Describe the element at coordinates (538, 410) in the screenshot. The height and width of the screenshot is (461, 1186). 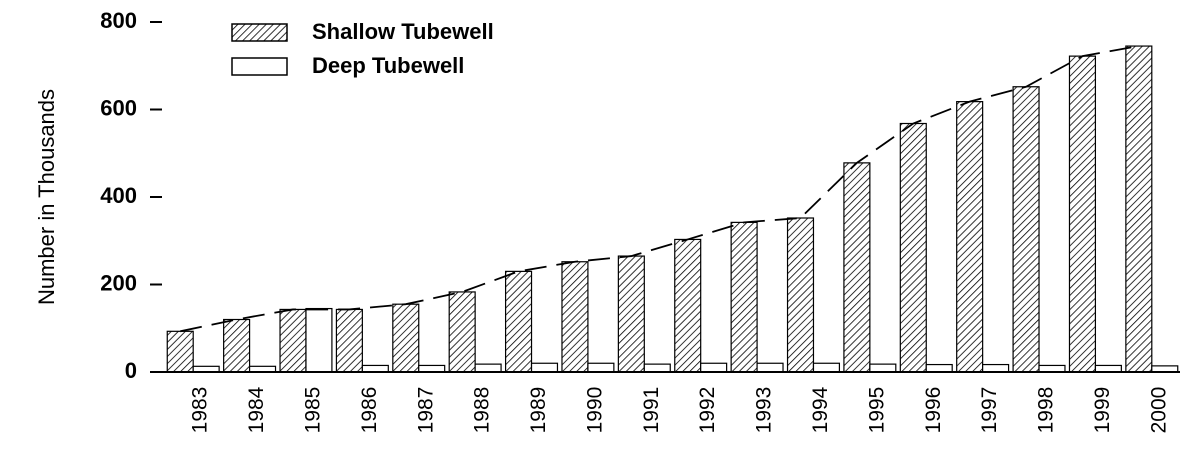
I see `x-tick-label: 1989` at that location.